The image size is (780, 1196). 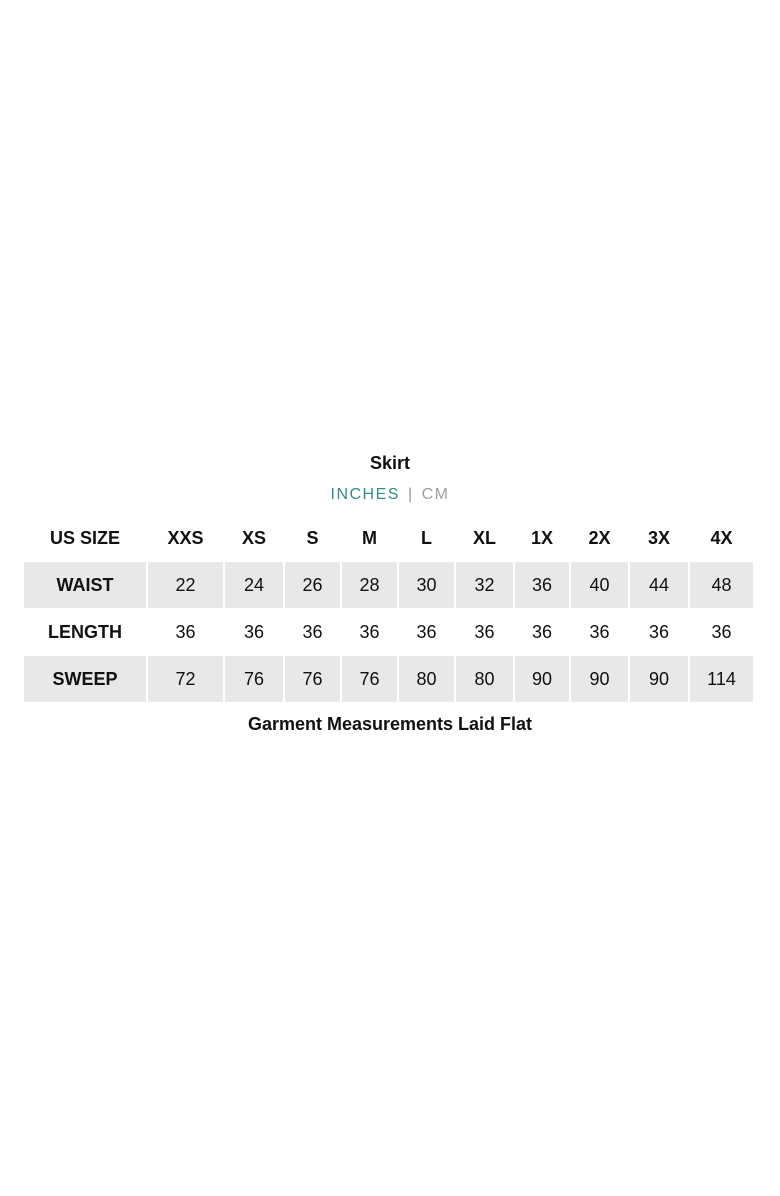 What do you see at coordinates (85, 585) in the screenshot?
I see `row-label: WAIST` at bounding box center [85, 585].